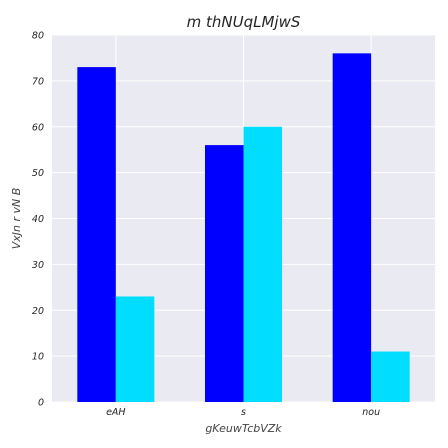 Image resolution: width=448 pixels, height=448 pixels. I want to click on x-tick-label: eAH, so click(116, 412).